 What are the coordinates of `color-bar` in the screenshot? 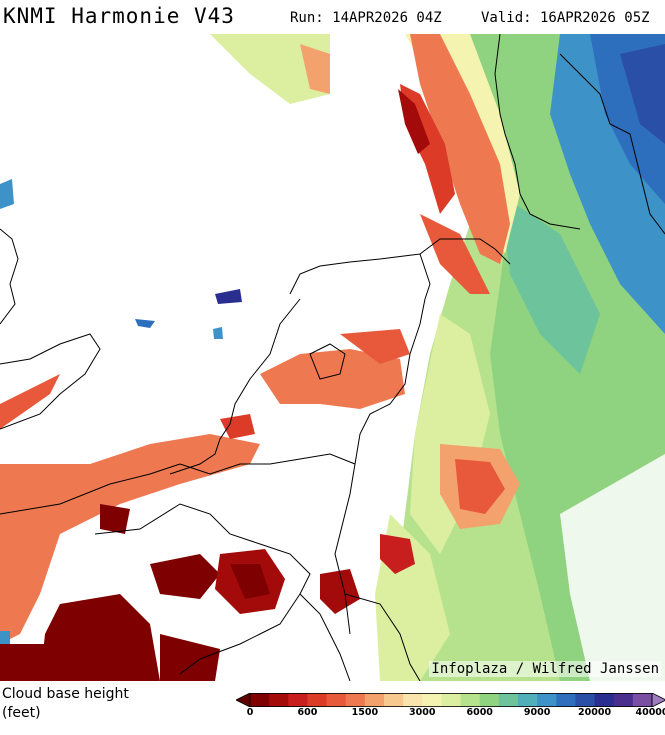 It's located at (450, 700).